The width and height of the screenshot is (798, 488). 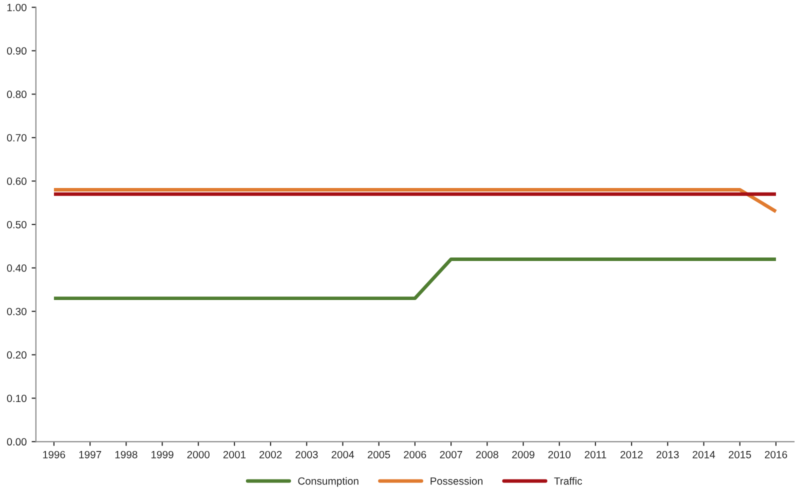 What do you see at coordinates (16, 268) in the screenshot?
I see `y-tick-label: 0.40` at bounding box center [16, 268].